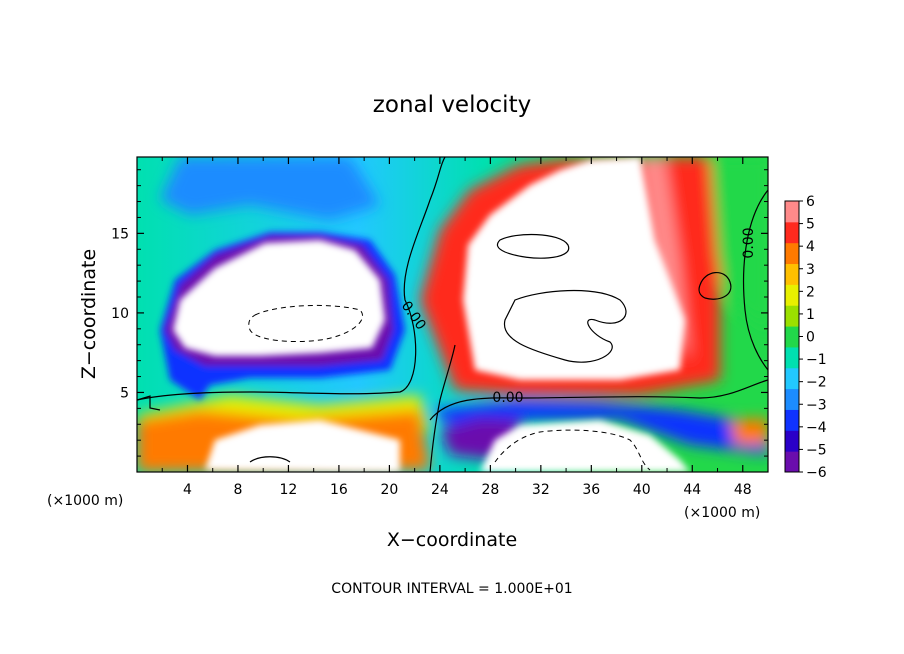  I want to click on field-bottom-white-left, so click(302, 446).